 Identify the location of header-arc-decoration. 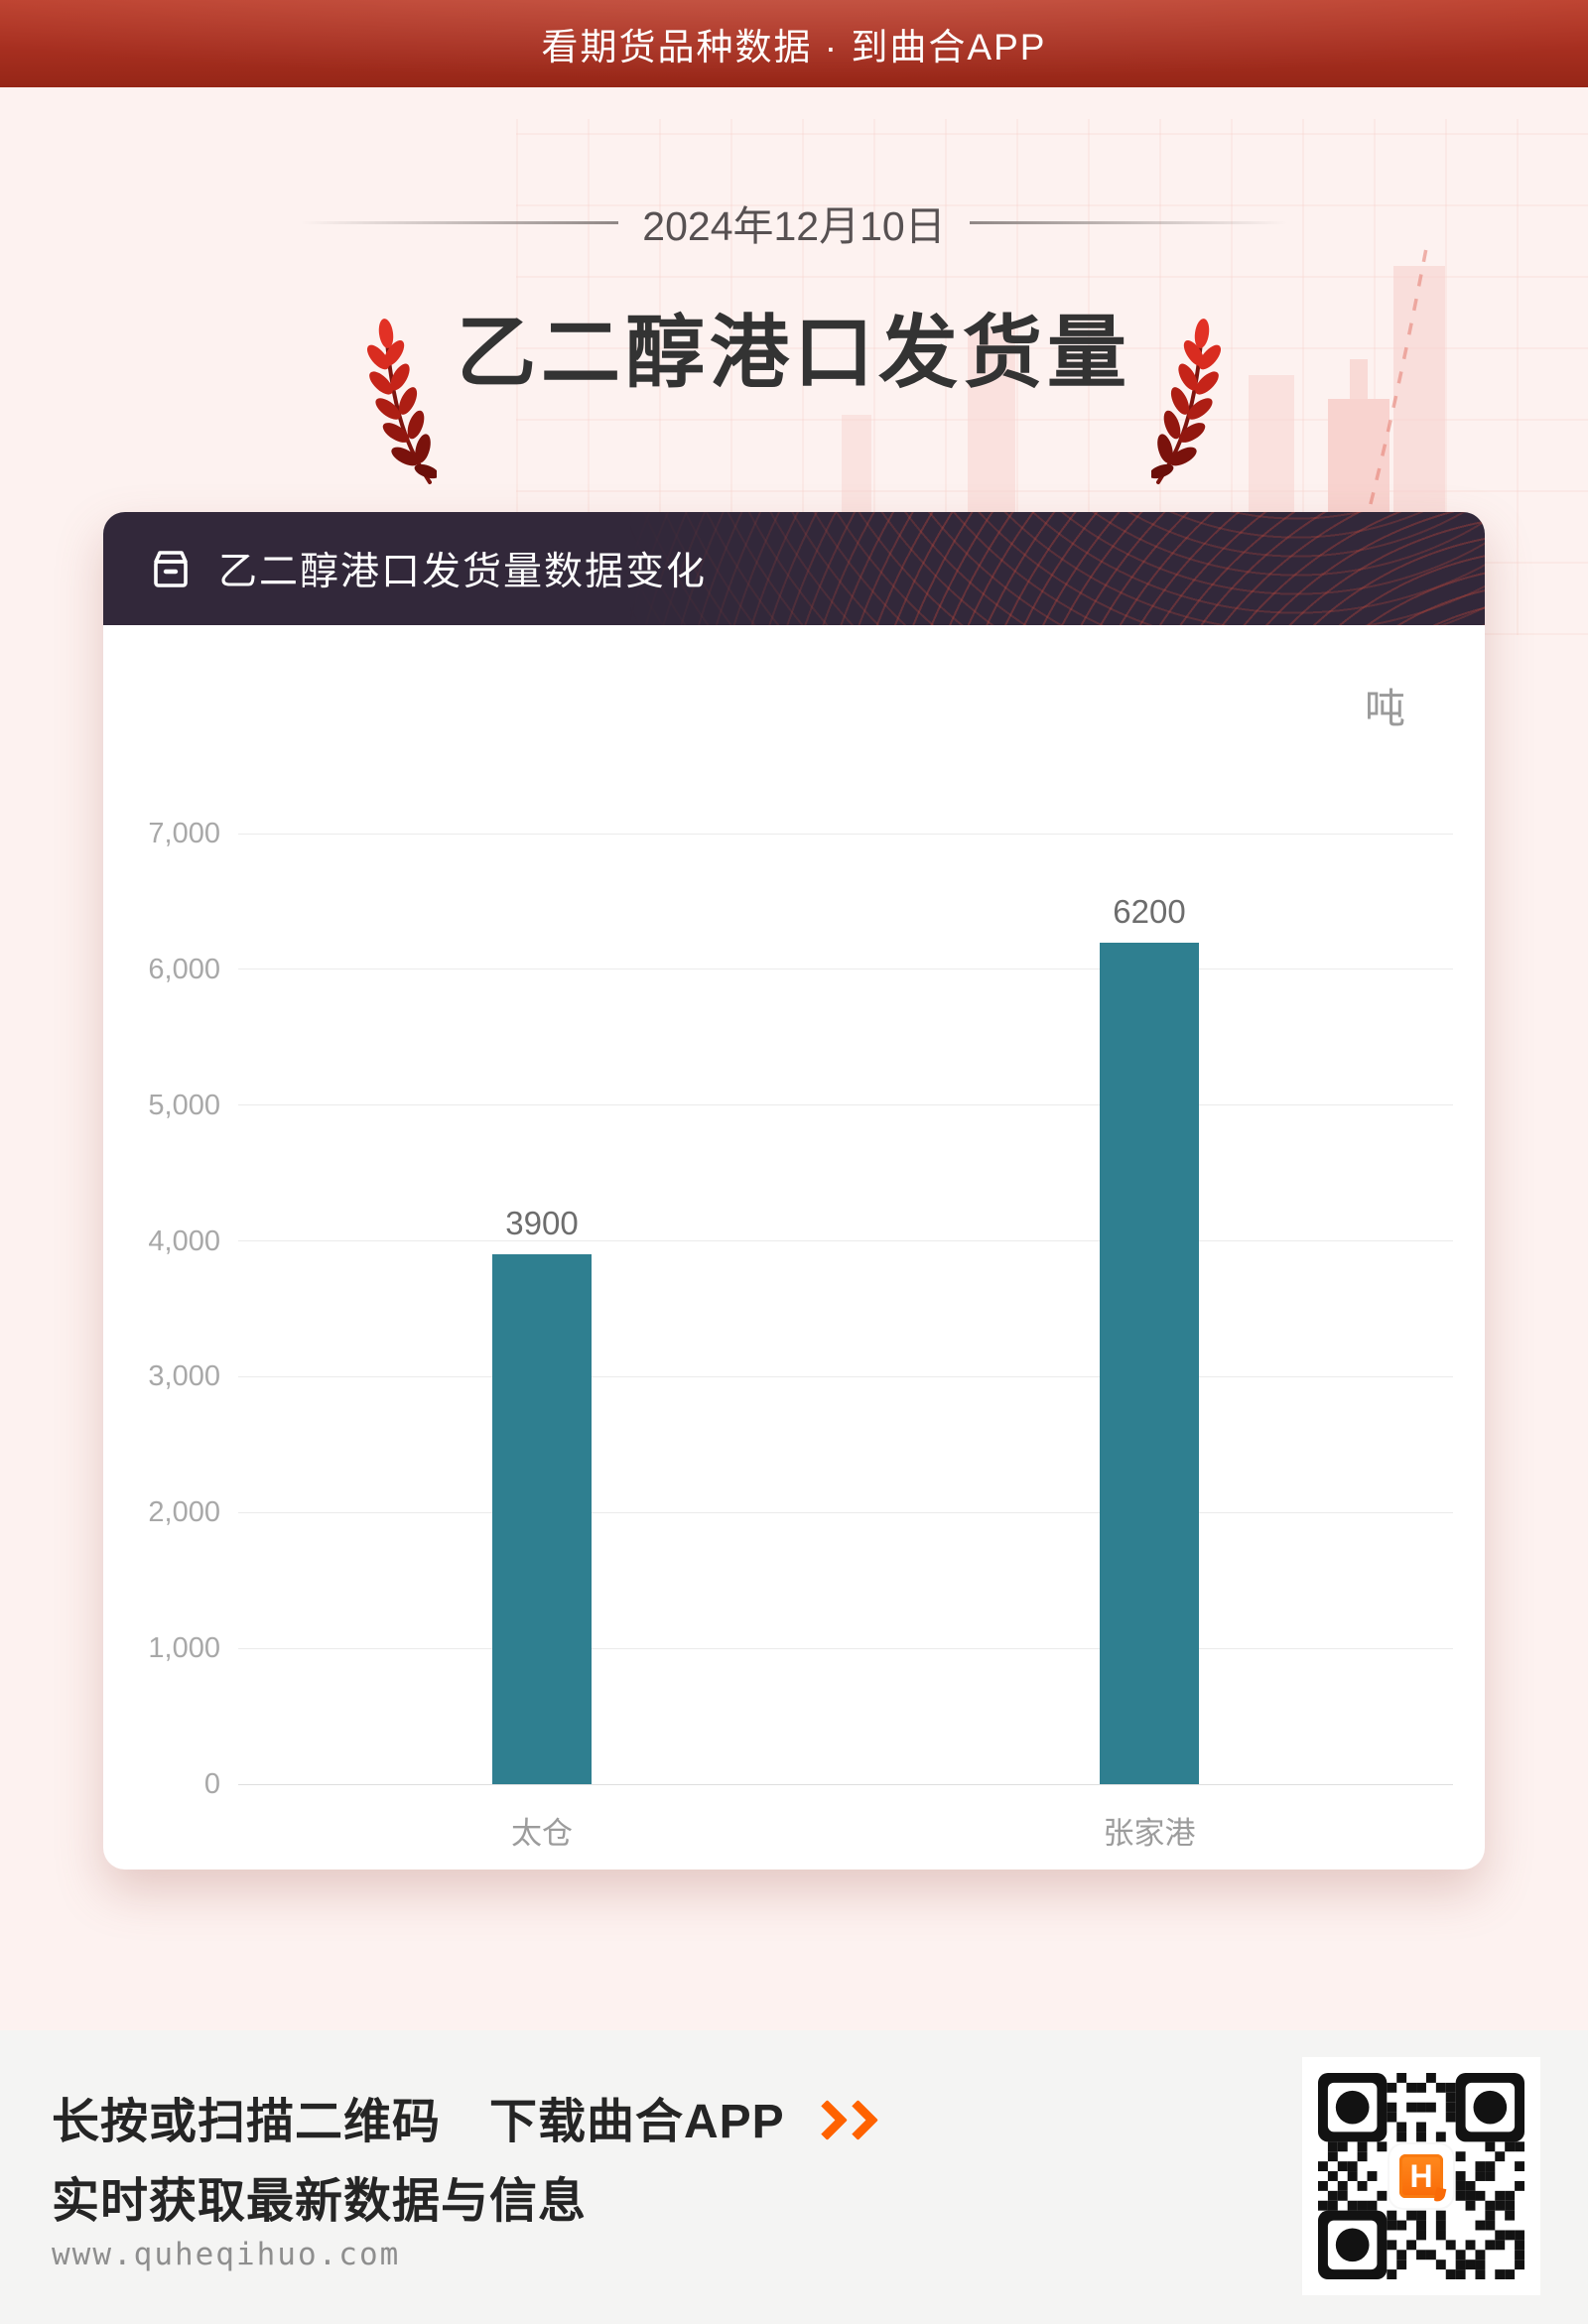
(1056, 568).